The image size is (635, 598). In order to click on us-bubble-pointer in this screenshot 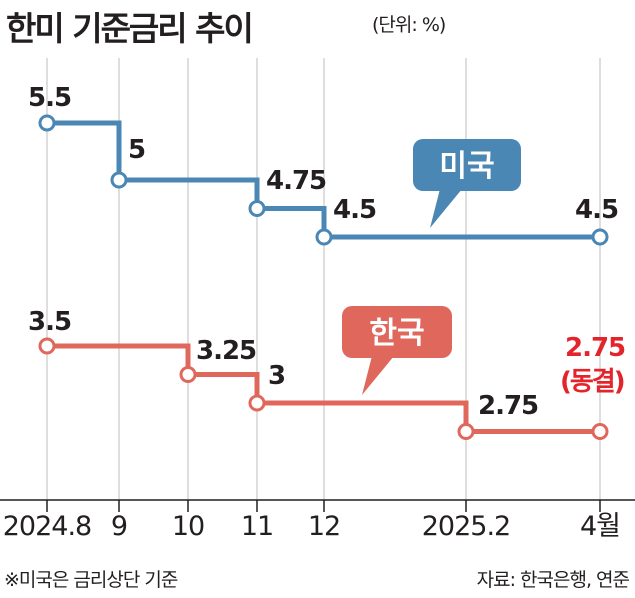, I will do `click(446, 208)`.